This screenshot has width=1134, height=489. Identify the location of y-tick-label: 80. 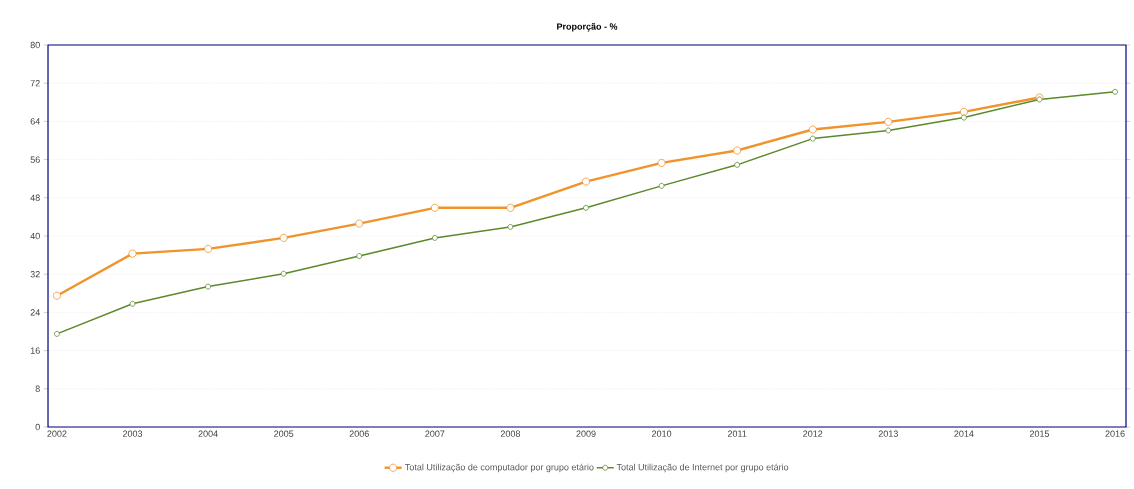
(35, 45).